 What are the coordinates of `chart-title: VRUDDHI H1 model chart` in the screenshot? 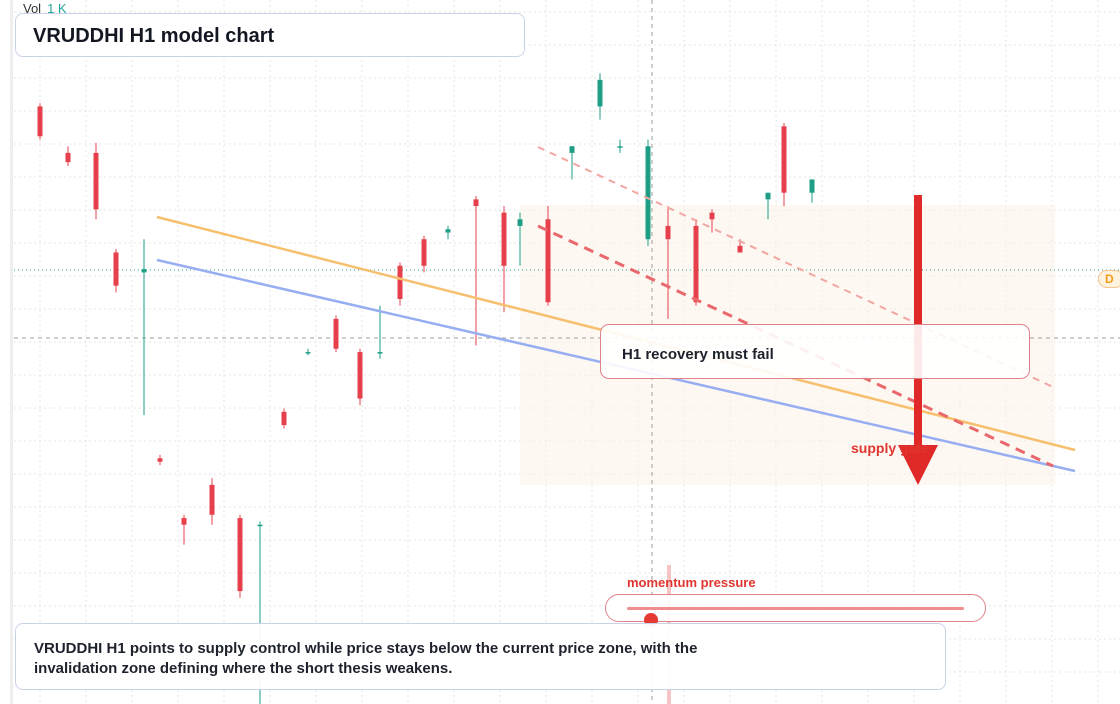 It's located at (154, 36).